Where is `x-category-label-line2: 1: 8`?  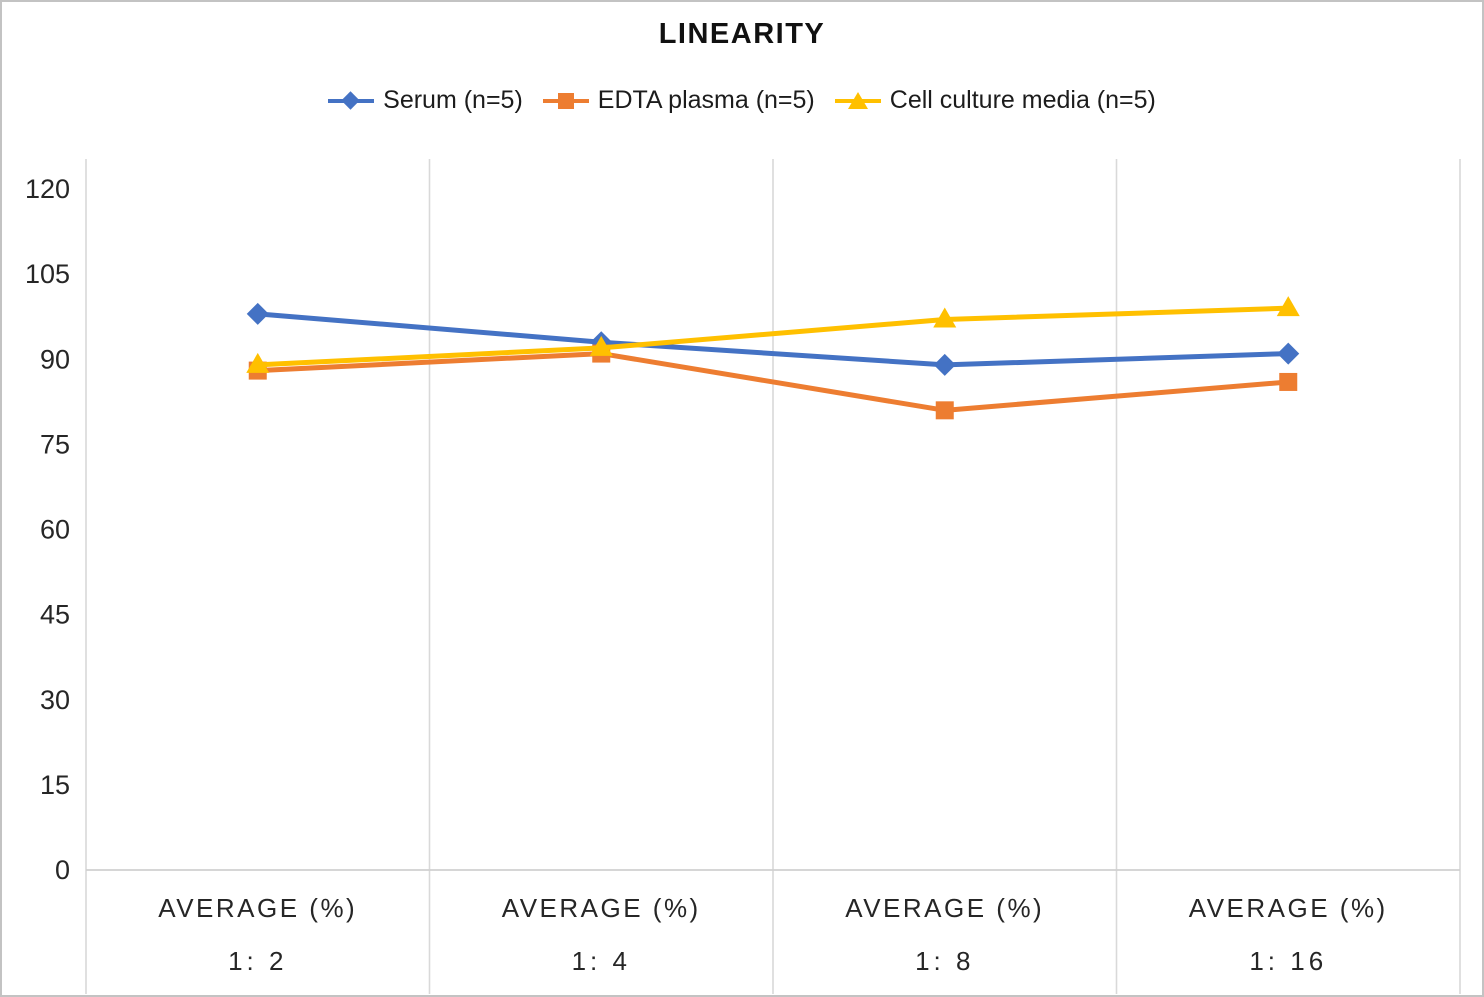
x-category-label-line2: 1: 8 is located at coordinates (944, 961).